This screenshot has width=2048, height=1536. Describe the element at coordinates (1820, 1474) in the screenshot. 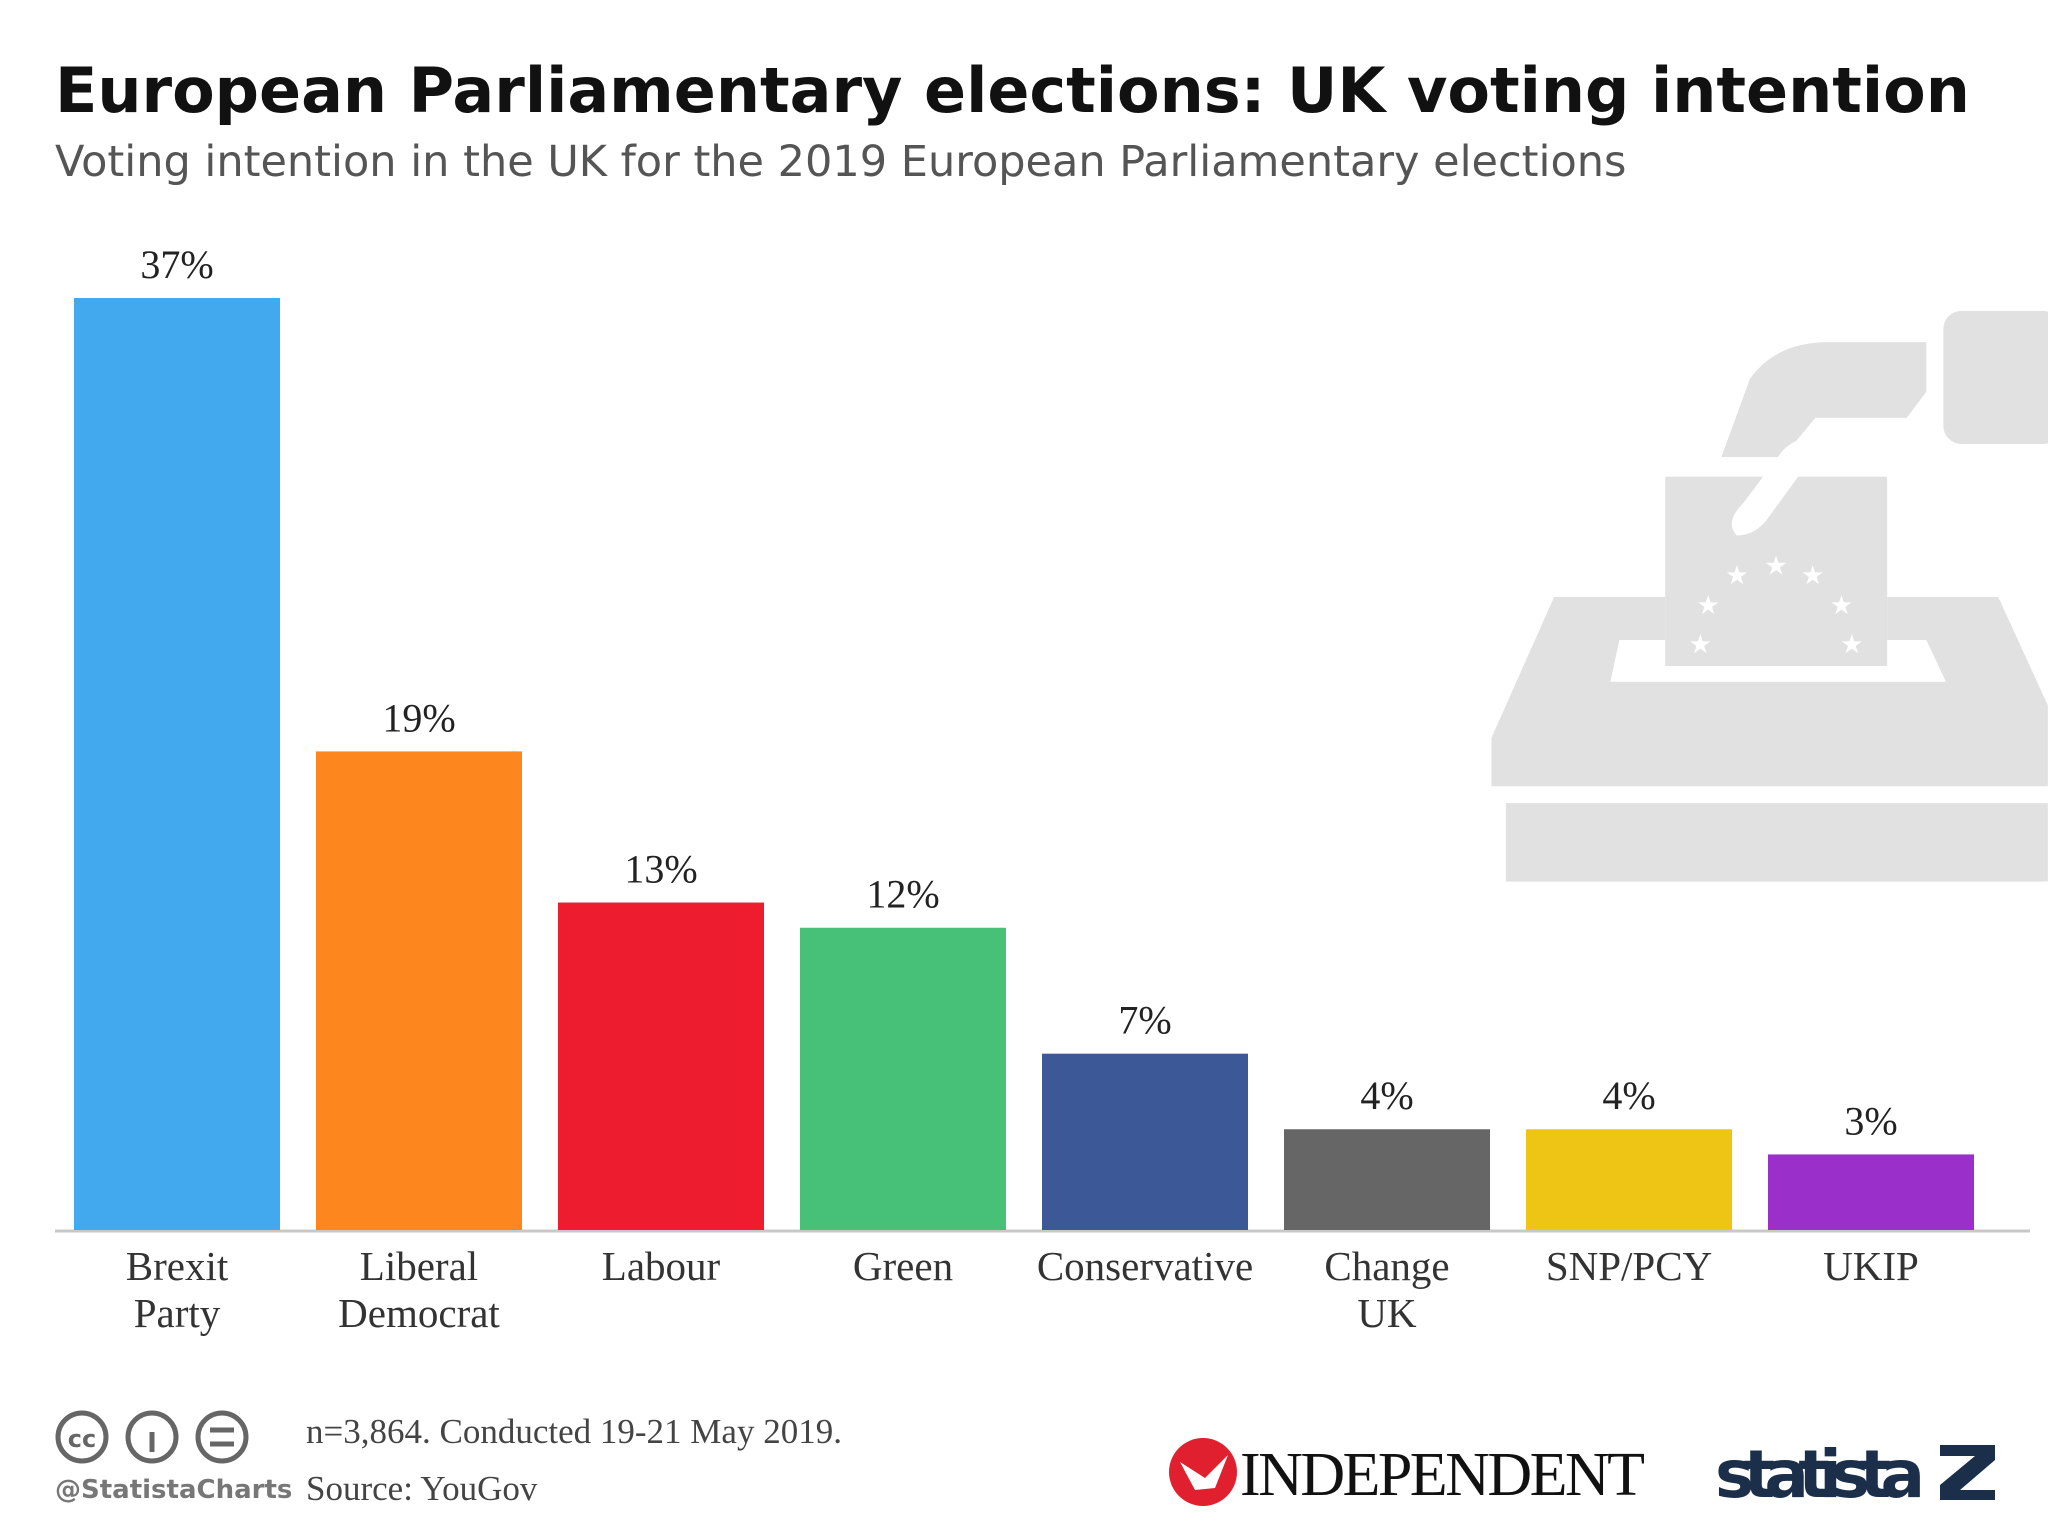

I see `statista-logo: statista` at that location.